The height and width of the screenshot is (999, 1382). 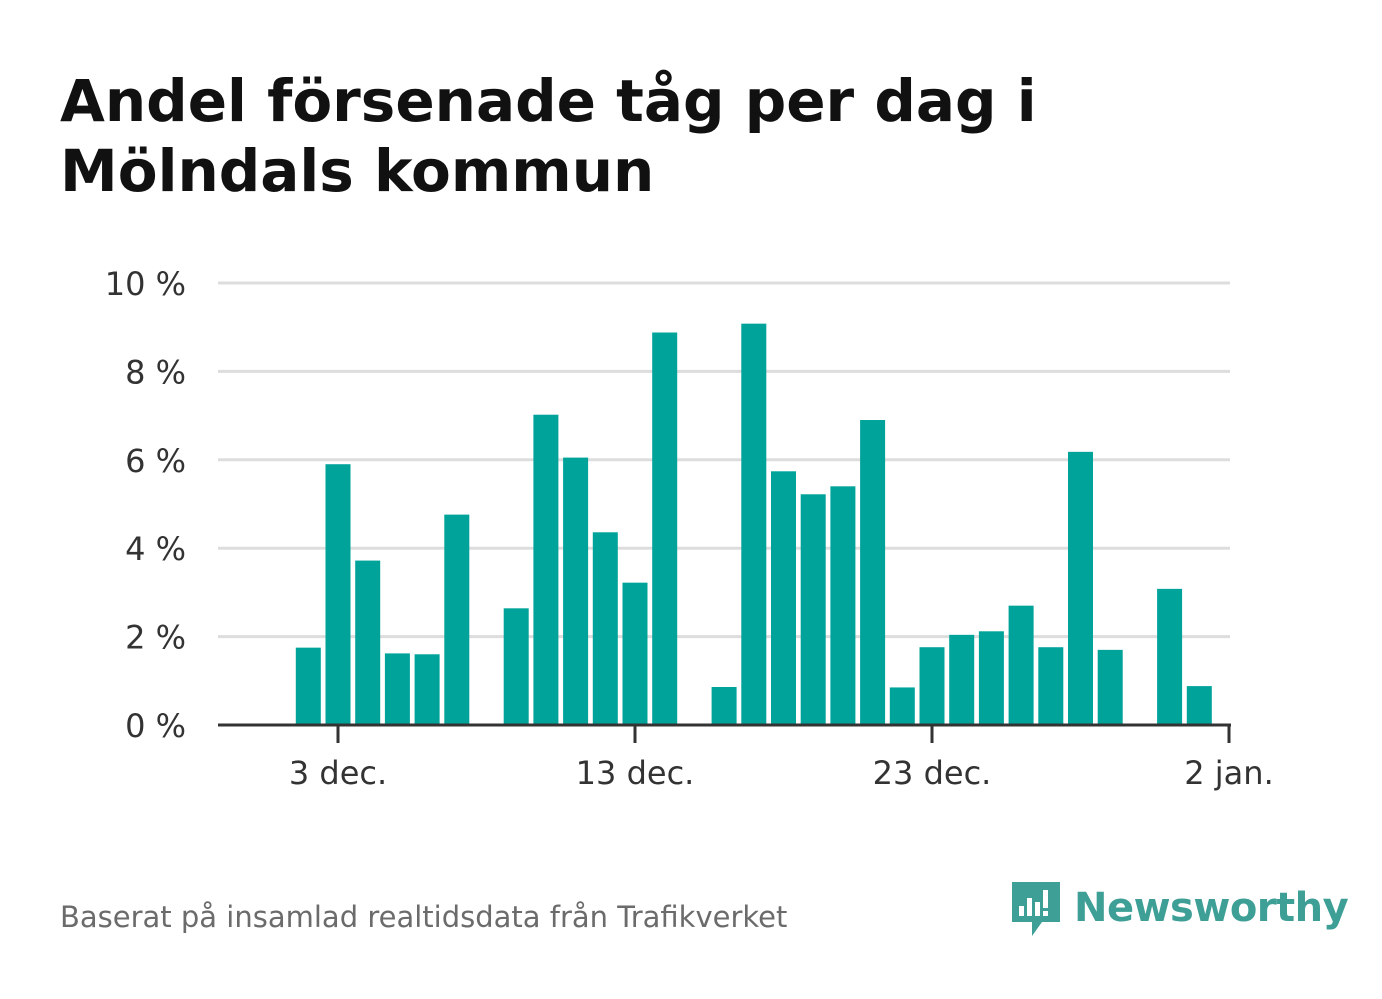 What do you see at coordinates (155, 461) in the screenshot?
I see `y-tick-label: 6 %` at bounding box center [155, 461].